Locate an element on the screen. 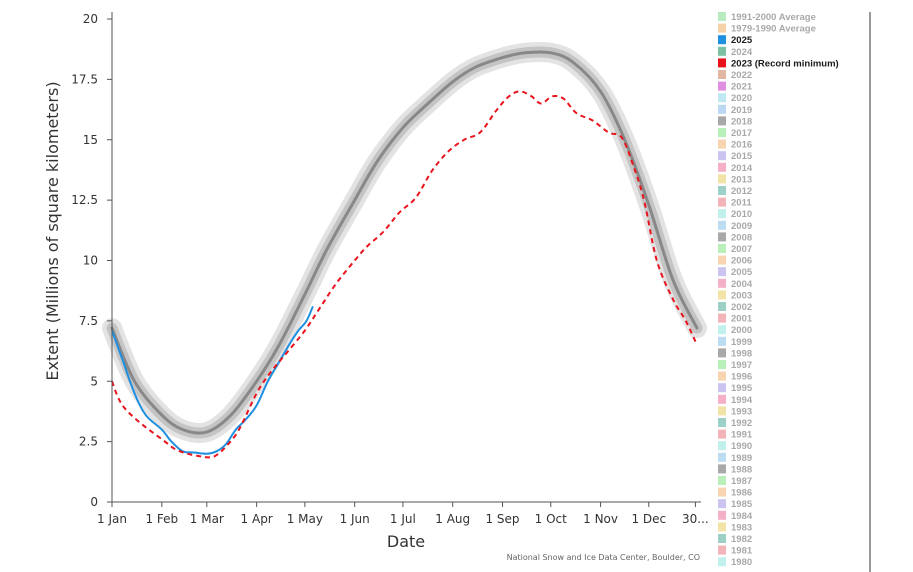 Image resolution: width=913 pixels, height=572 pixels. legend-item: 1987 is located at coordinates (735, 481).